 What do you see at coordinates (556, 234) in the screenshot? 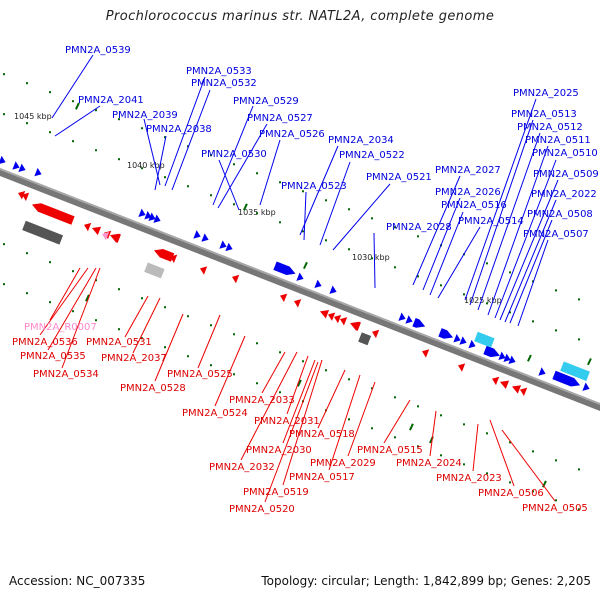
I see `gene-label-forward: PMN2A_0507` at bounding box center [556, 234].